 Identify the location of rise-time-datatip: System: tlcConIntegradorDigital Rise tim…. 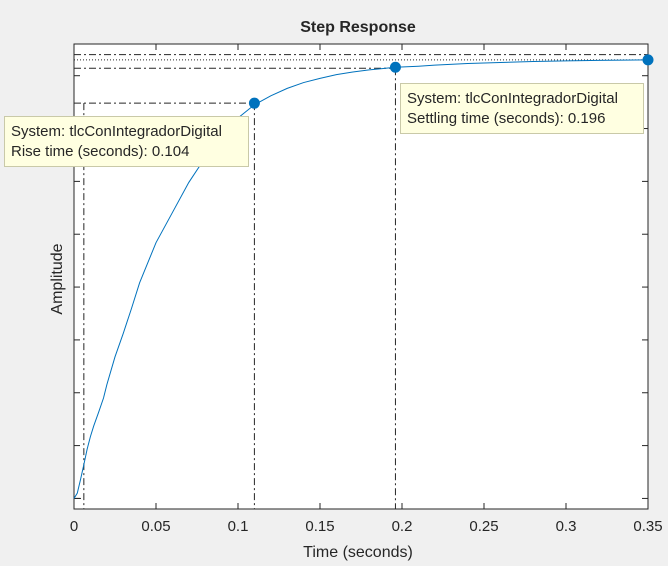
(126, 141).